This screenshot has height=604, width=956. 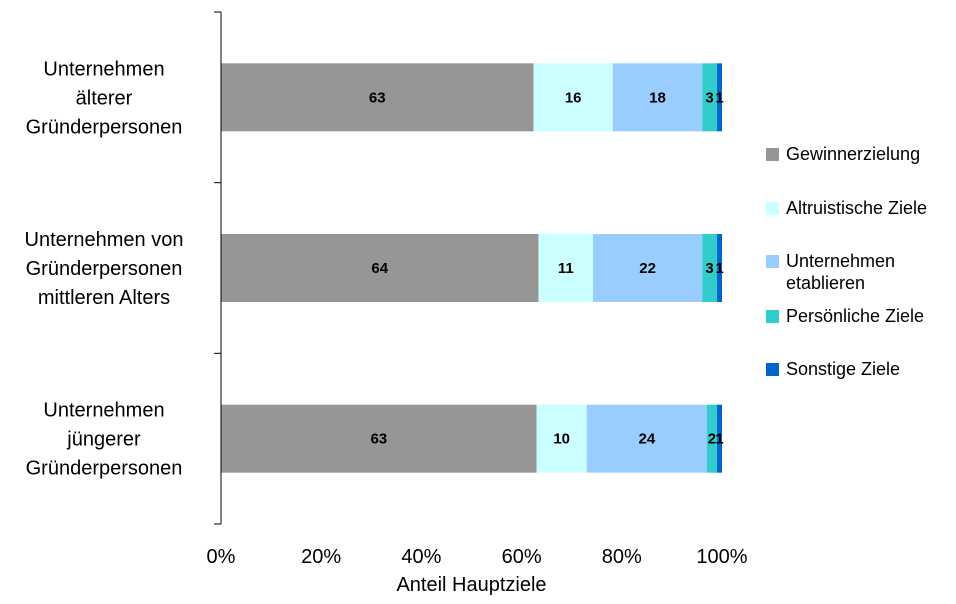 I want to click on data-label-3-5: 1, so click(x=719, y=439).